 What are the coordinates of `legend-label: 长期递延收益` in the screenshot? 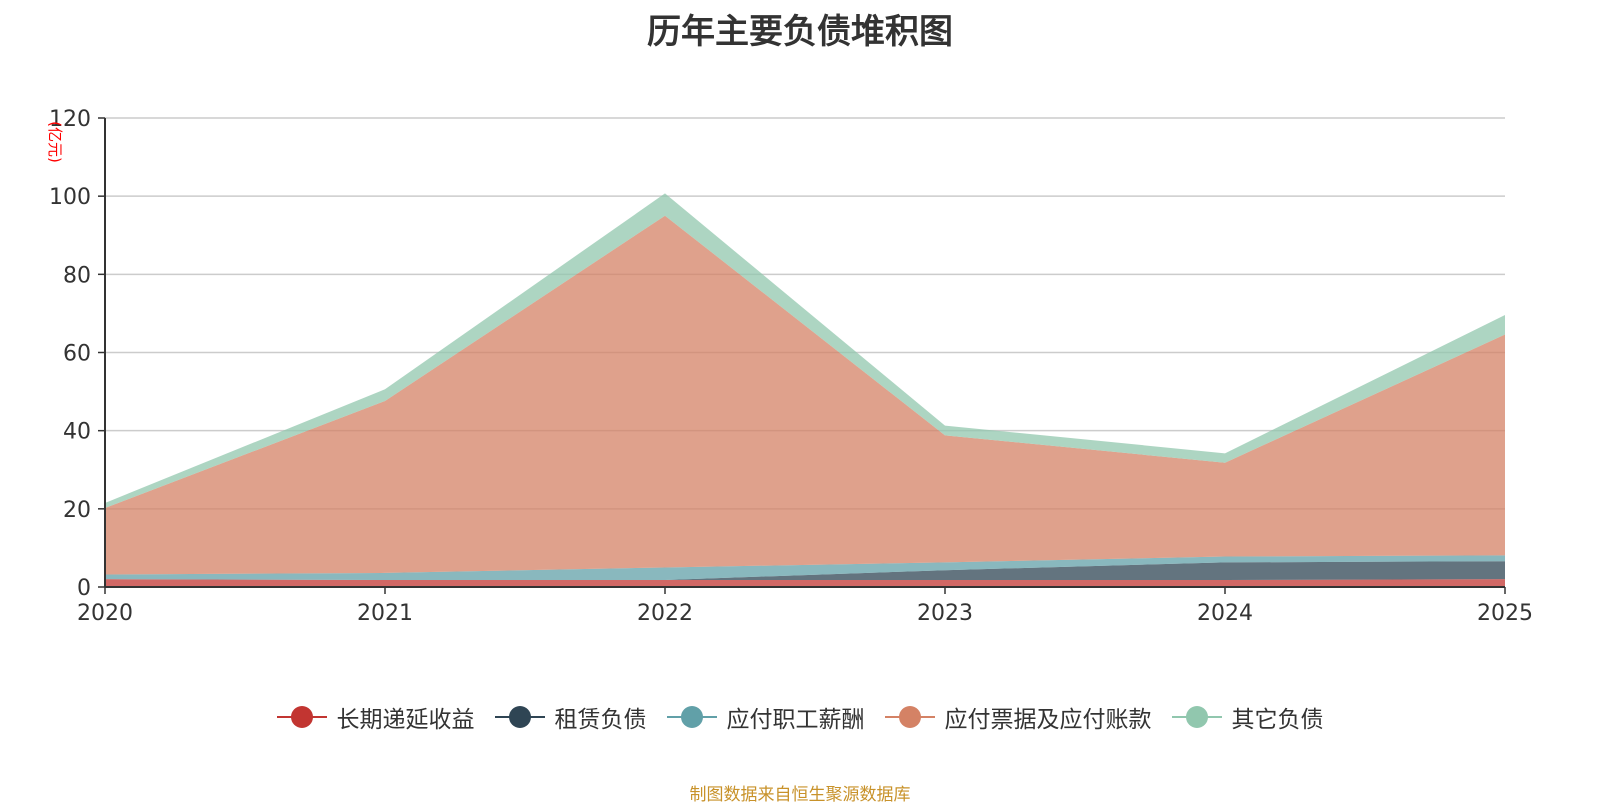 It's located at (405, 720).